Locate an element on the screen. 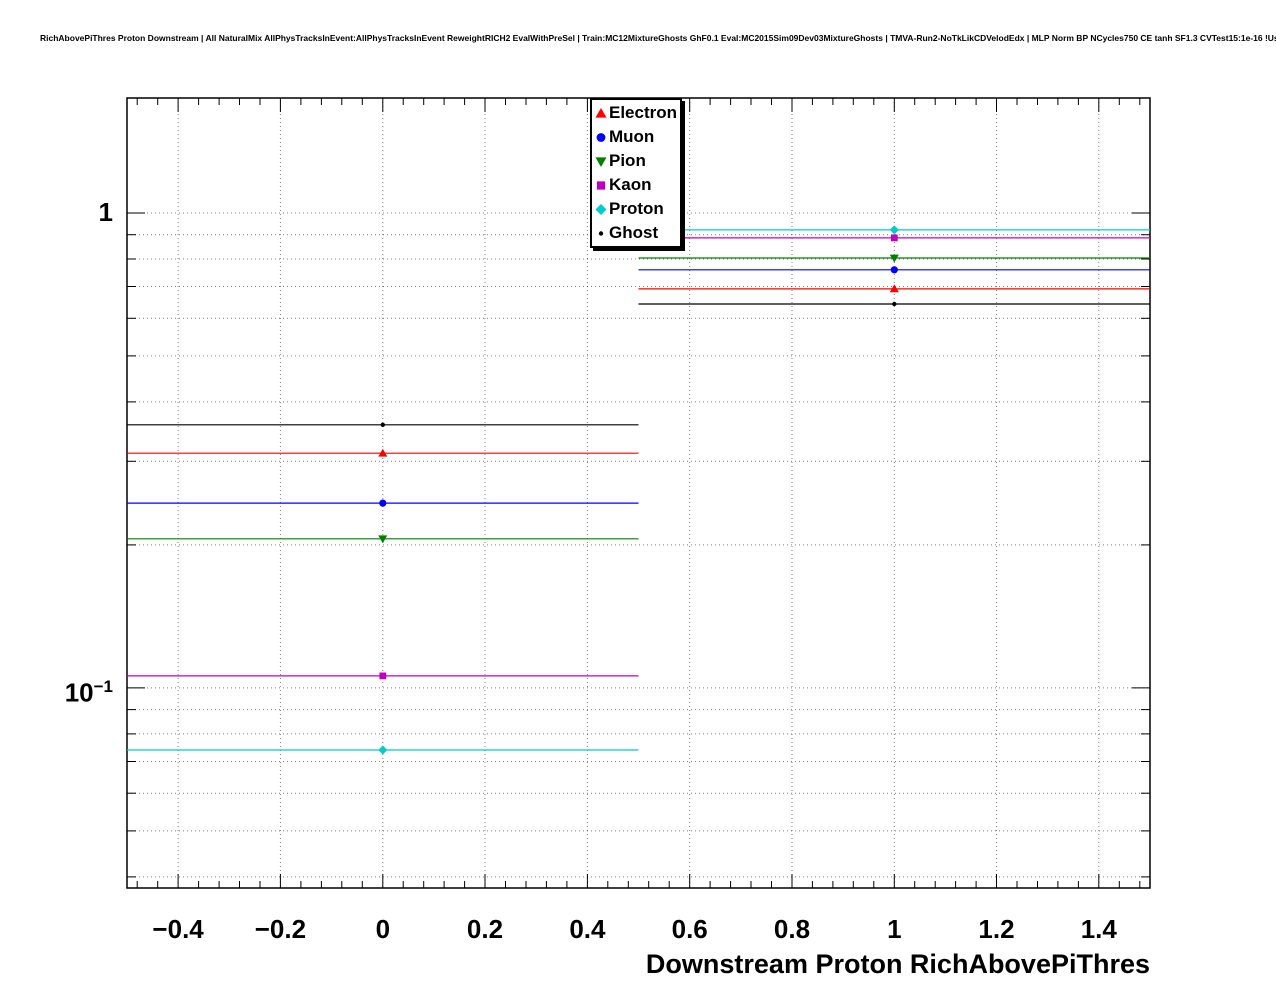 The width and height of the screenshot is (1276, 996). square-icon is located at coordinates (601, 185).